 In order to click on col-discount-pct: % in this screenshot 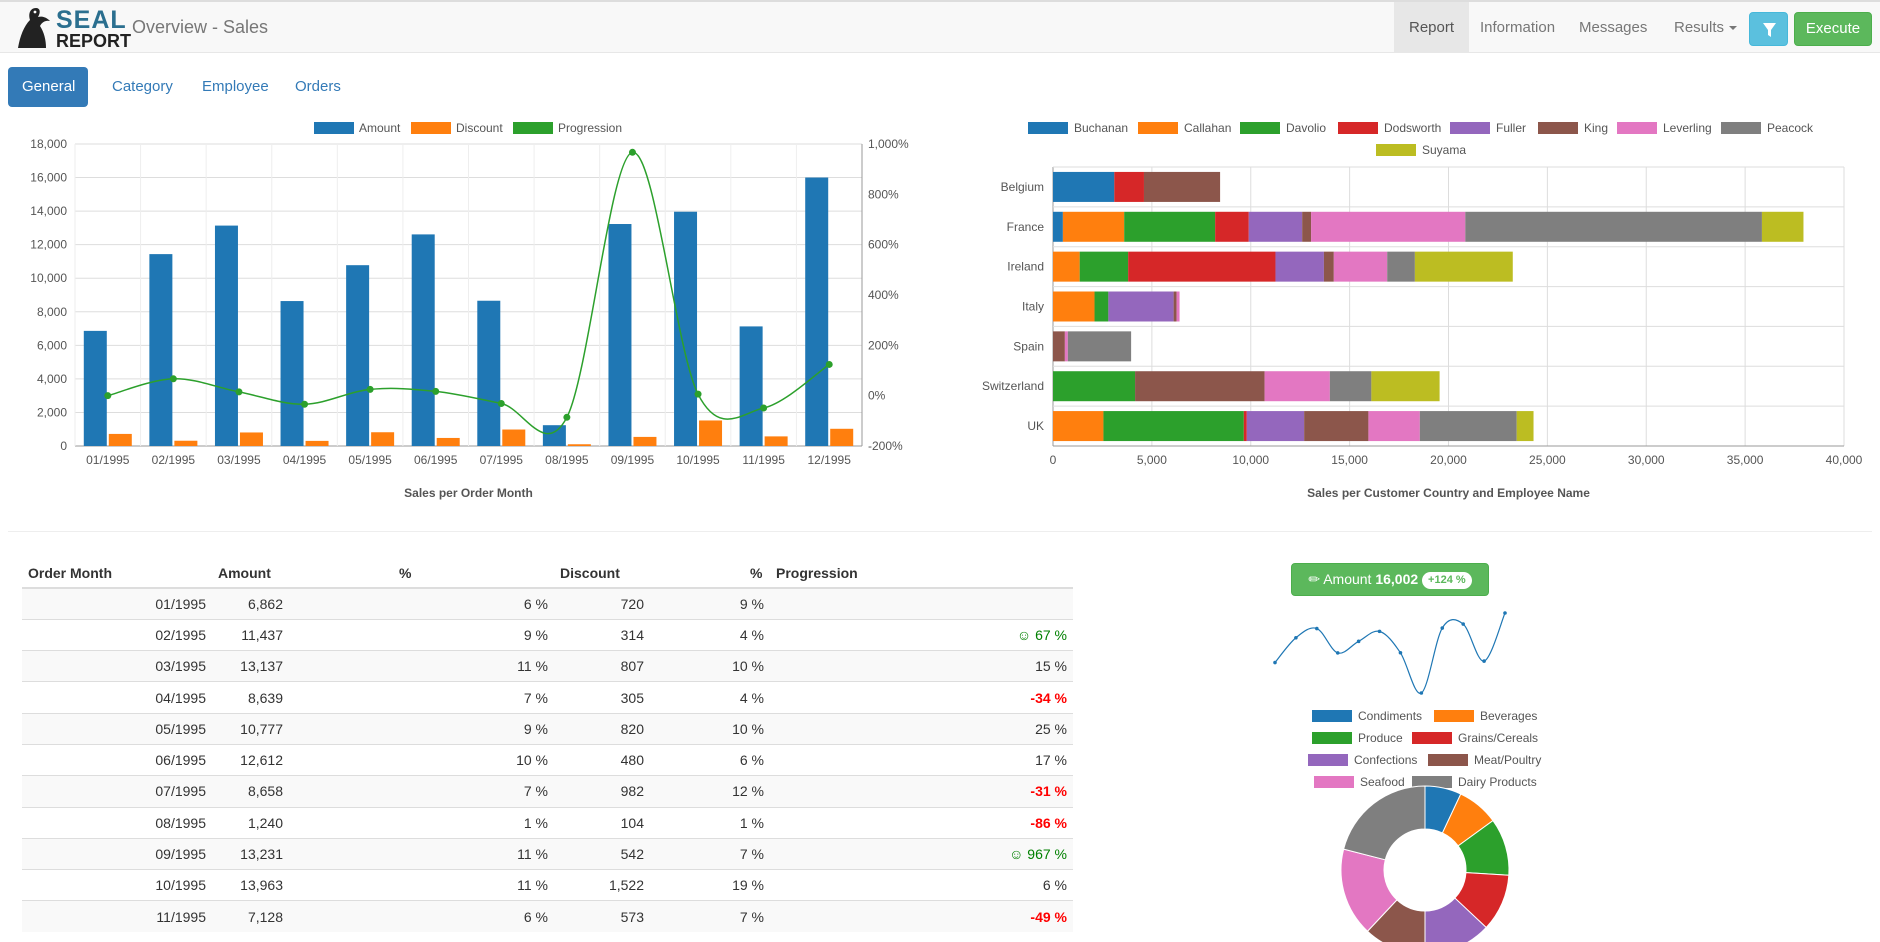, I will do `click(710, 573)`.